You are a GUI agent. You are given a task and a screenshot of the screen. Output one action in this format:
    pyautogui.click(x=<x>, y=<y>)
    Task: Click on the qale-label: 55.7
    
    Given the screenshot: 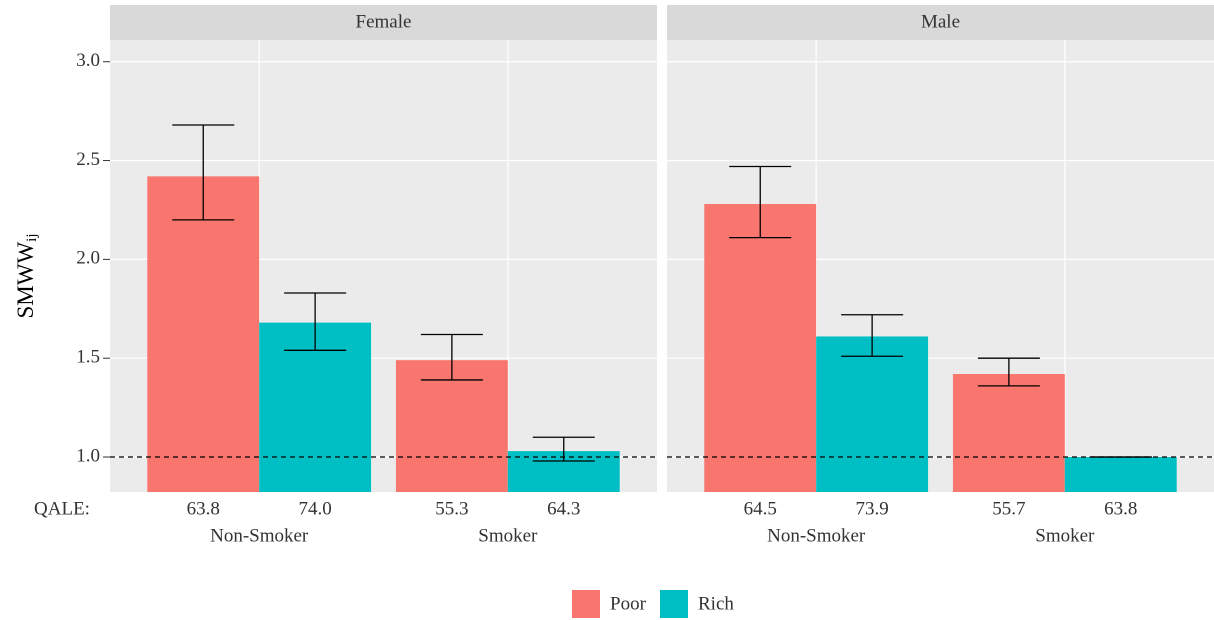 What is the action you would take?
    pyautogui.click(x=1008, y=508)
    